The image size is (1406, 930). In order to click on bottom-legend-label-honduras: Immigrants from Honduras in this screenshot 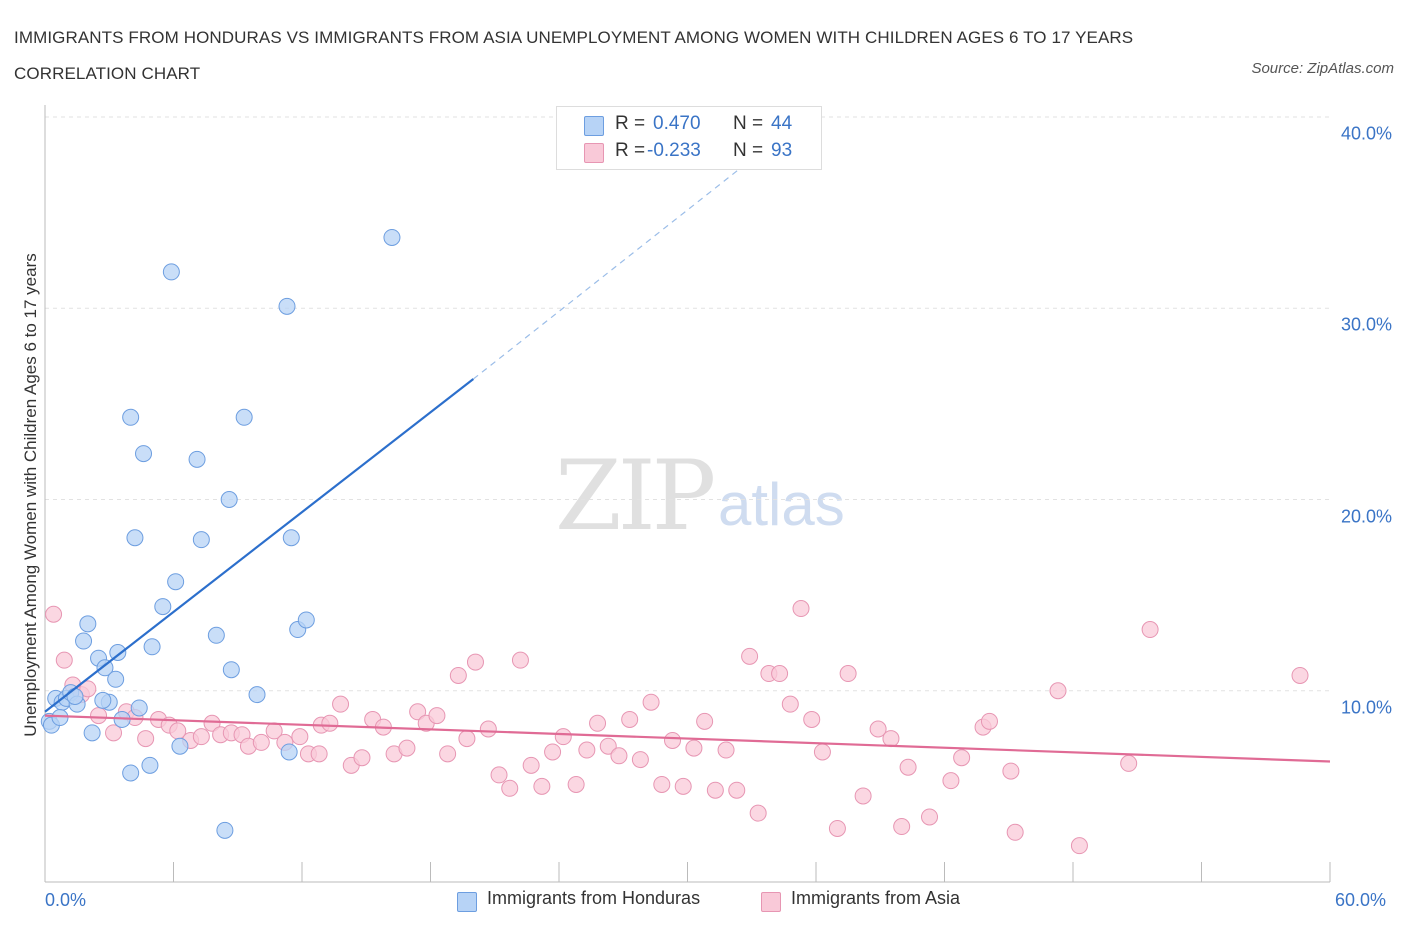, I will do `click(594, 898)`.